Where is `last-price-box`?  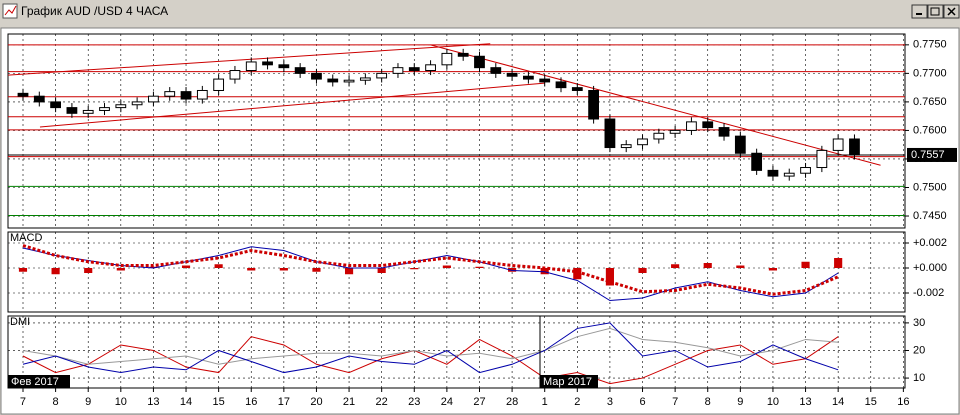
last-price-box is located at coordinates (932, 154).